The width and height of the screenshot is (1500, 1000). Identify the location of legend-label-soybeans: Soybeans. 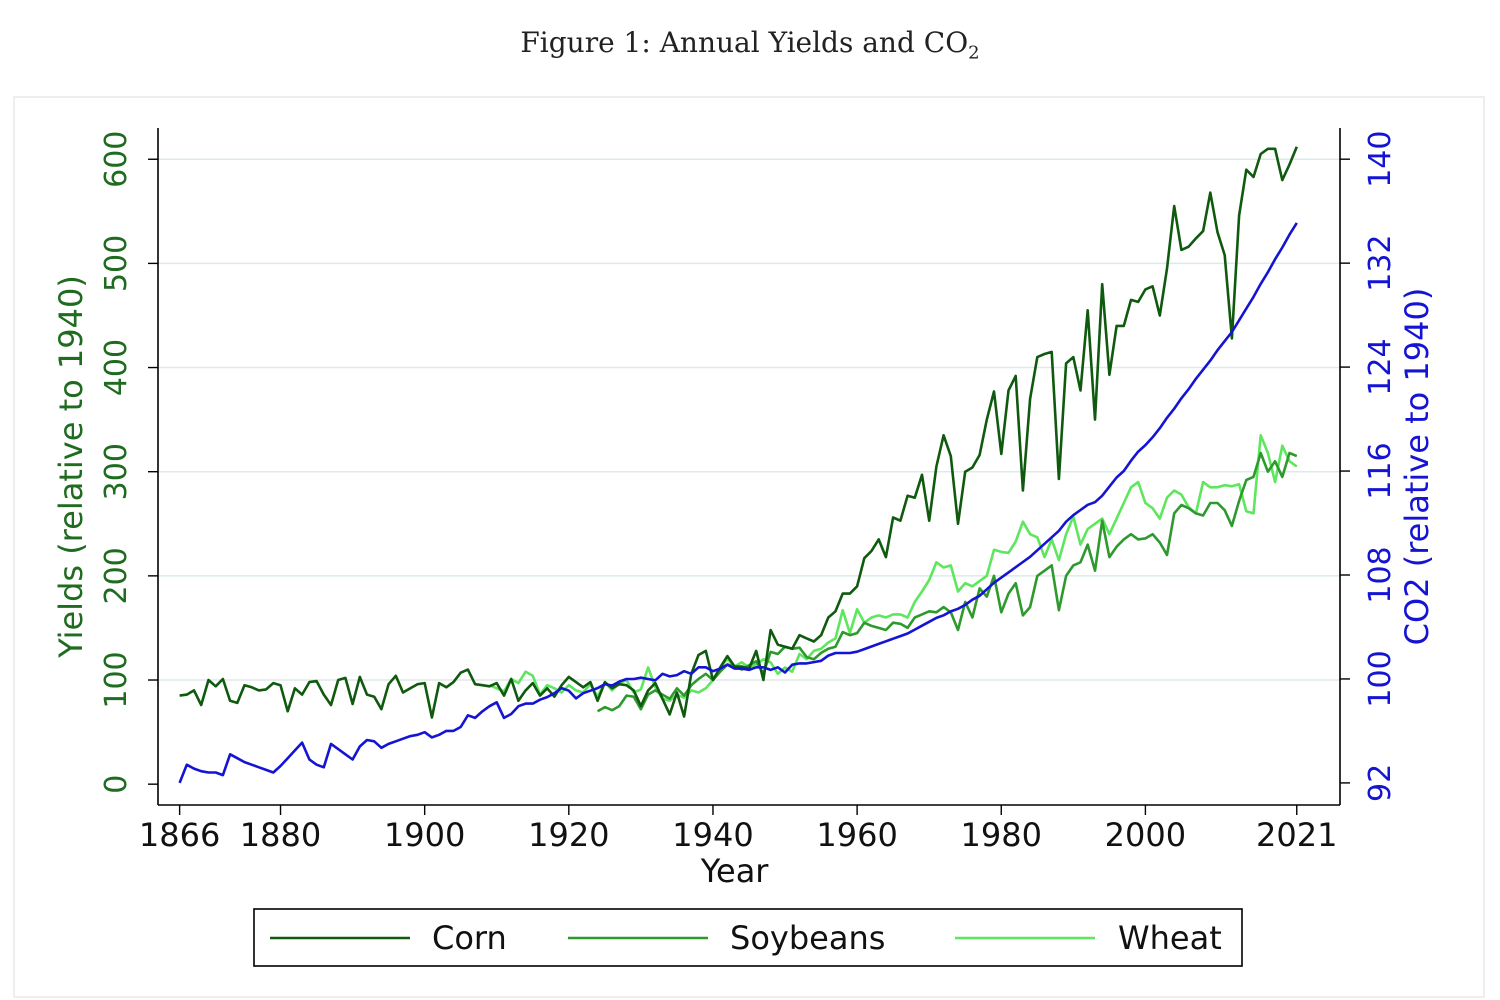
(807, 938).